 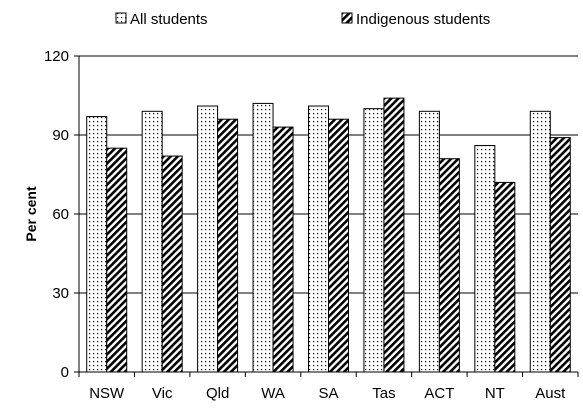 What do you see at coordinates (169, 19) in the screenshot?
I see `legend-label-all-students: All students` at bounding box center [169, 19].